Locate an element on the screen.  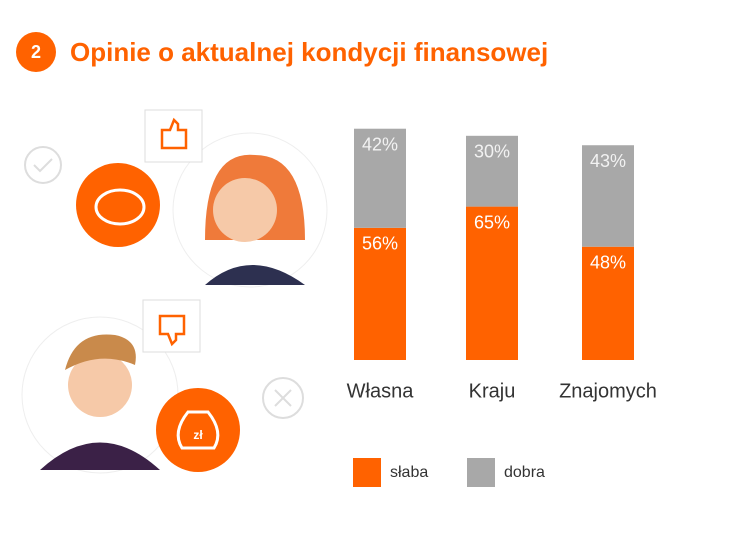
check-circle is located at coordinates (43, 165).